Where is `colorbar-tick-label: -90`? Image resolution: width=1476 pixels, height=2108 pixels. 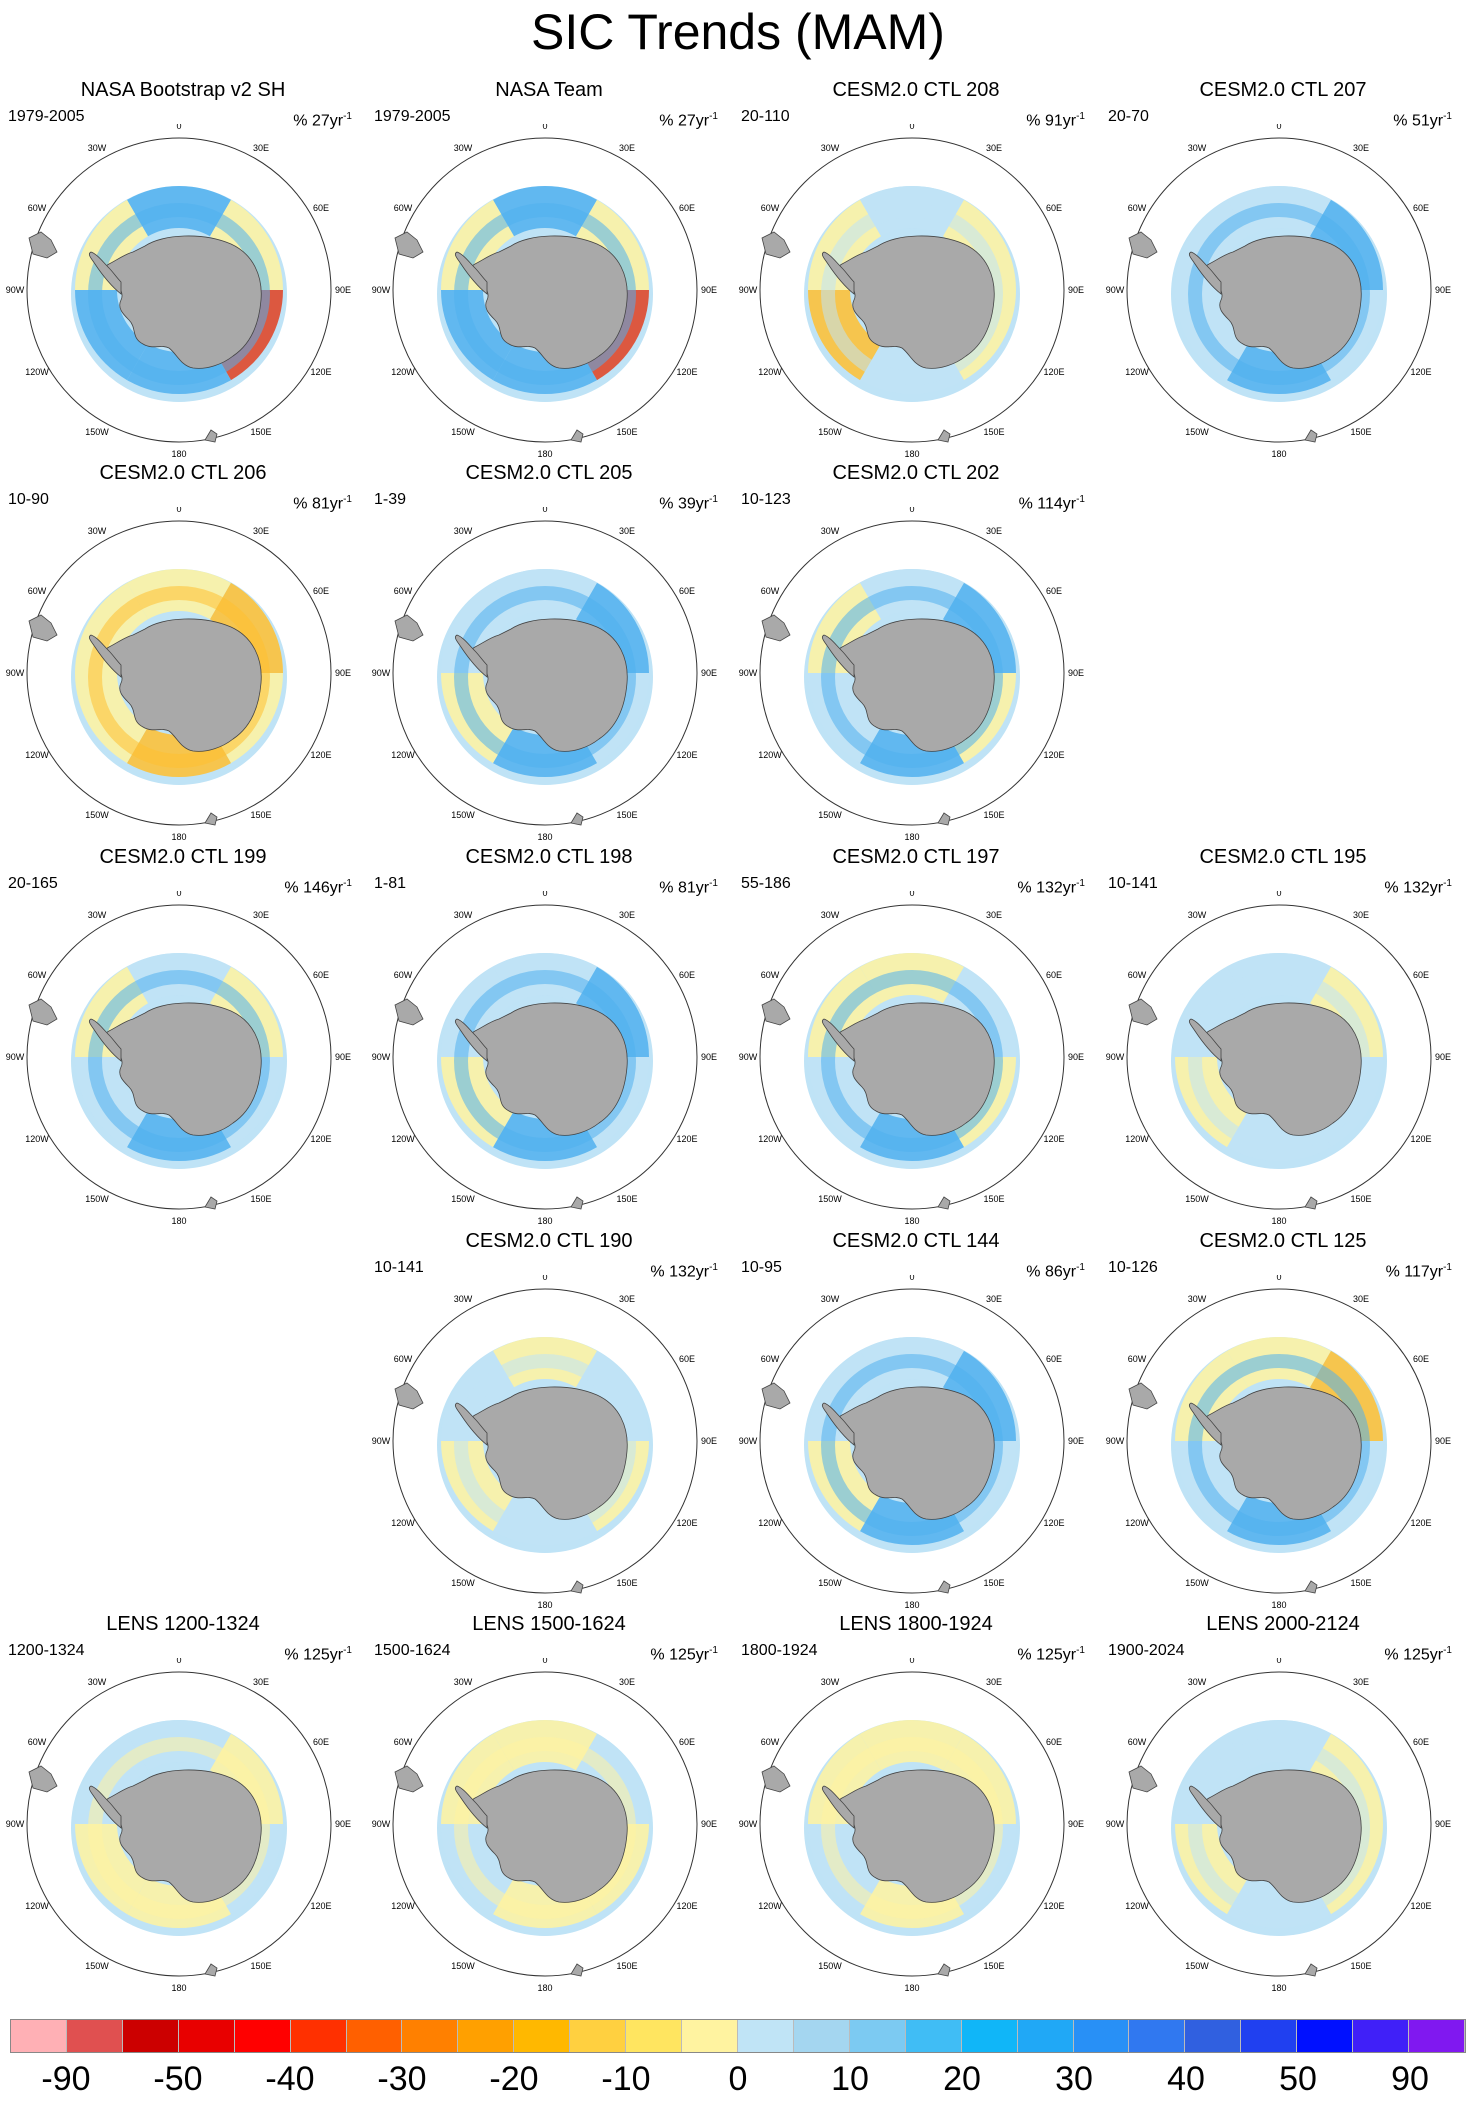
colorbar-tick-label: -90 is located at coordinates (66, 2079).